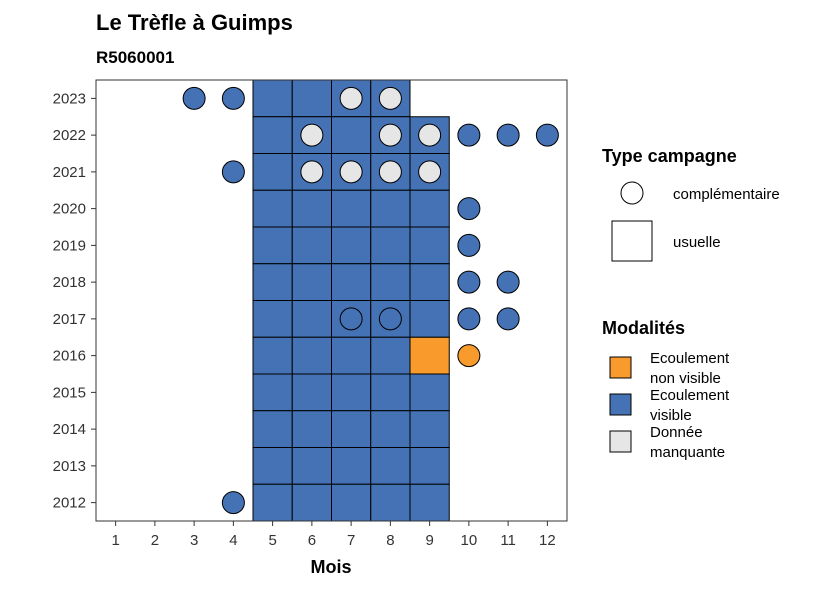 This screenshot has width=826, height=590. Describe the element at coordinates (690, 395) in the screenshot. I see `legend-fill-label-1-0: Ecoulement` at that location.